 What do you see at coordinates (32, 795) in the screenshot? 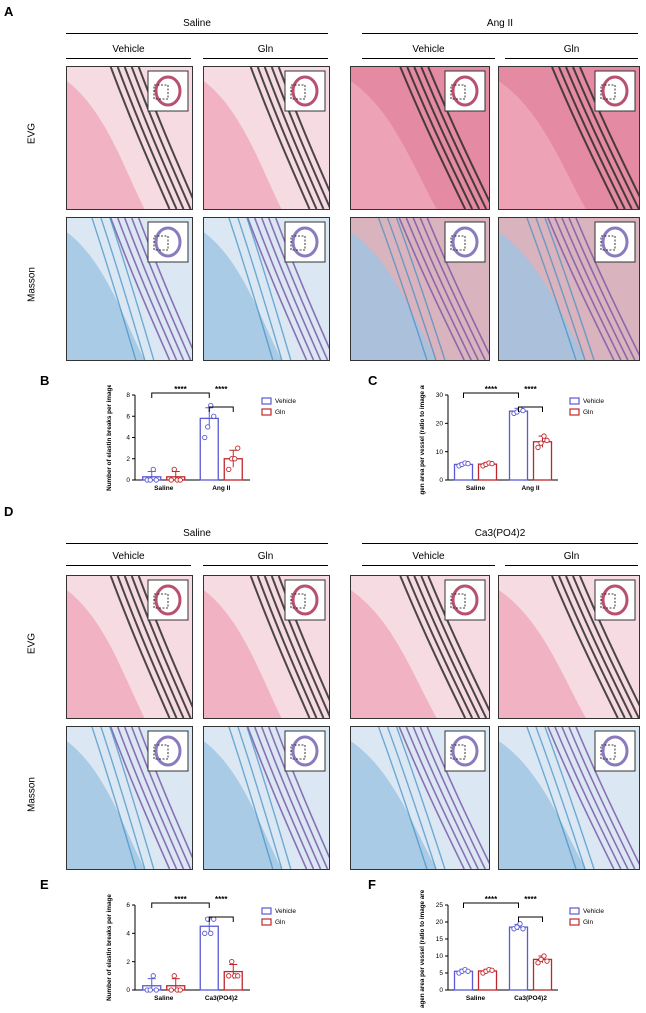
I see `row-label-masson-d: Masson` at bounding box center [32, 795].